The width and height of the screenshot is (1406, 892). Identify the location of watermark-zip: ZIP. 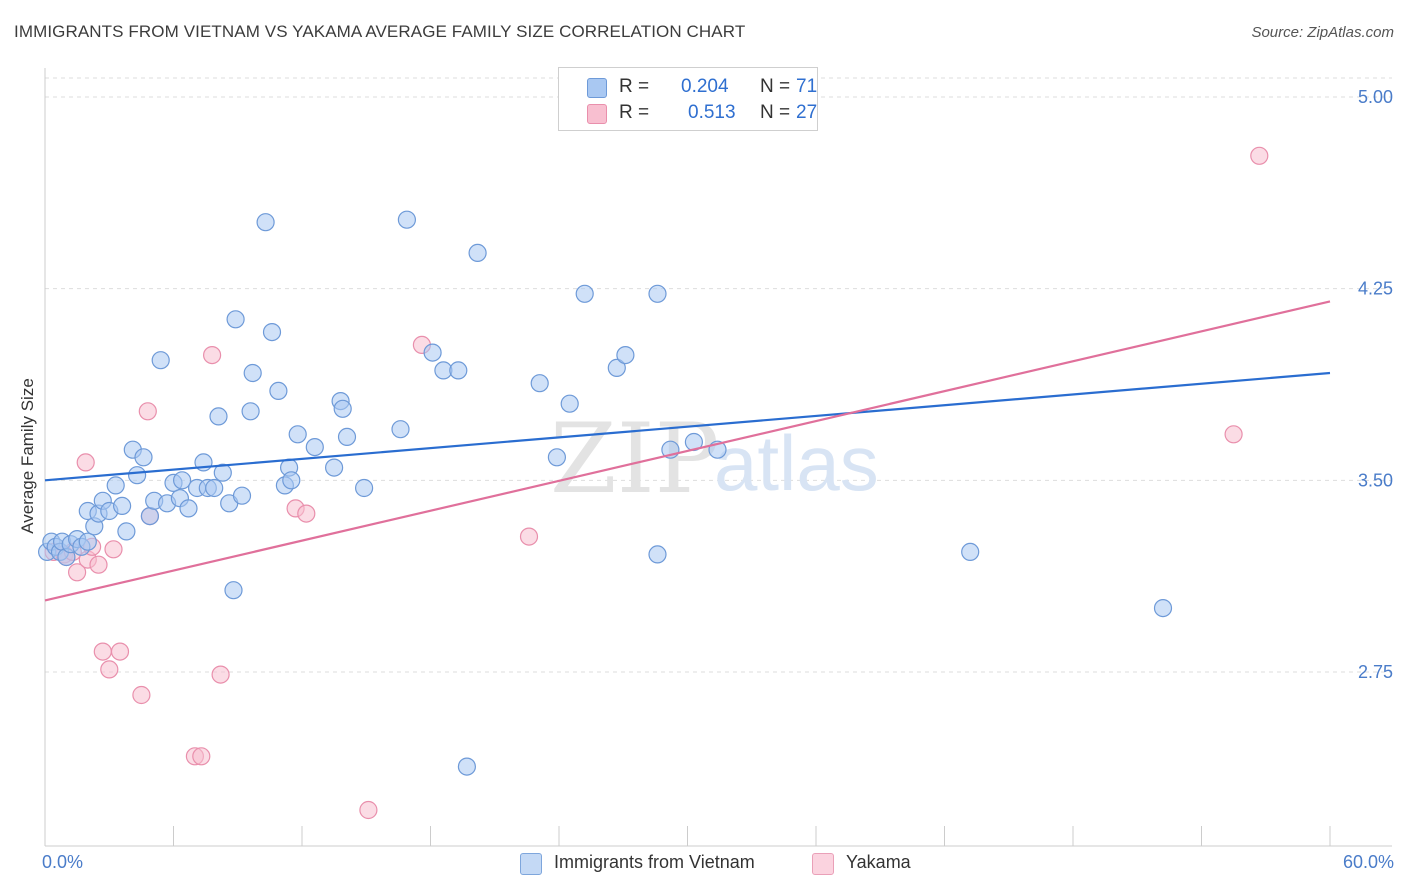
(634, 459).